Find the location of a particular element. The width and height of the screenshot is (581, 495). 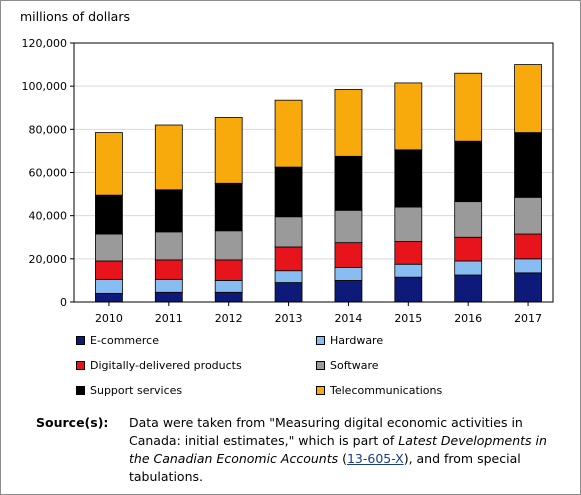

source-label: Source(s): is located at coordinates (72, 422).